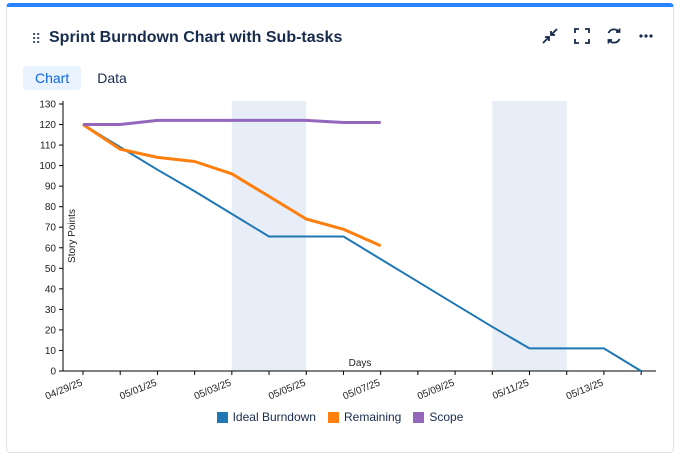  What do you see at coordinates (529, 236) in the screenshot?
I see `weekend-band` at bounding box center [529, 236].